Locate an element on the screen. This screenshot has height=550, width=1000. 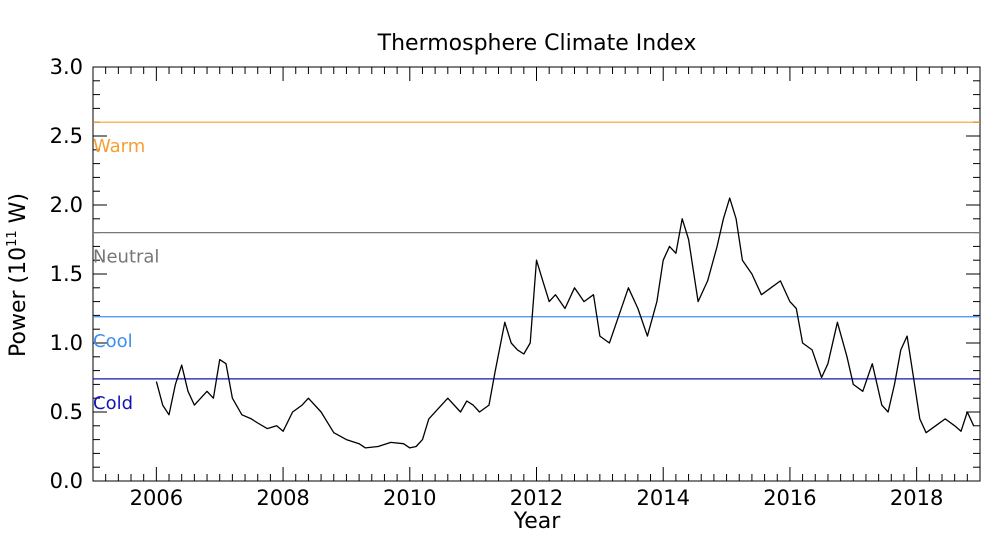
y-axis-label-main: Power (10 is located at coordinates (18, 302).